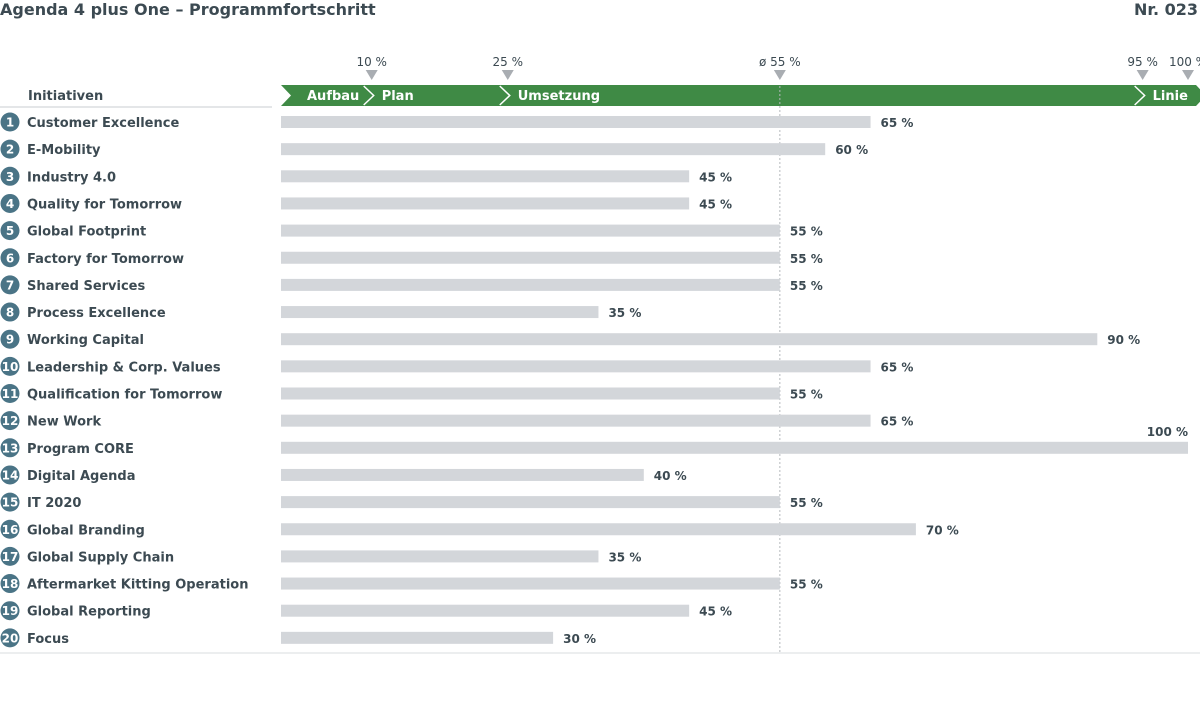 This screenshot has height=708, width=1200. Describe the element at coordinates (124, 395) in the screenshot. I see `row-label: Qualification for Tomorrow` at that location.